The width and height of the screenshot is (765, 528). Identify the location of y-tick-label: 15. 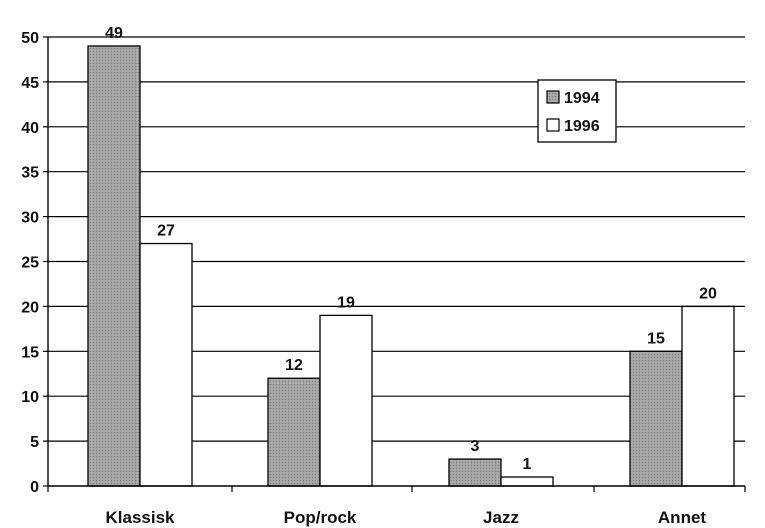
(30, 352).